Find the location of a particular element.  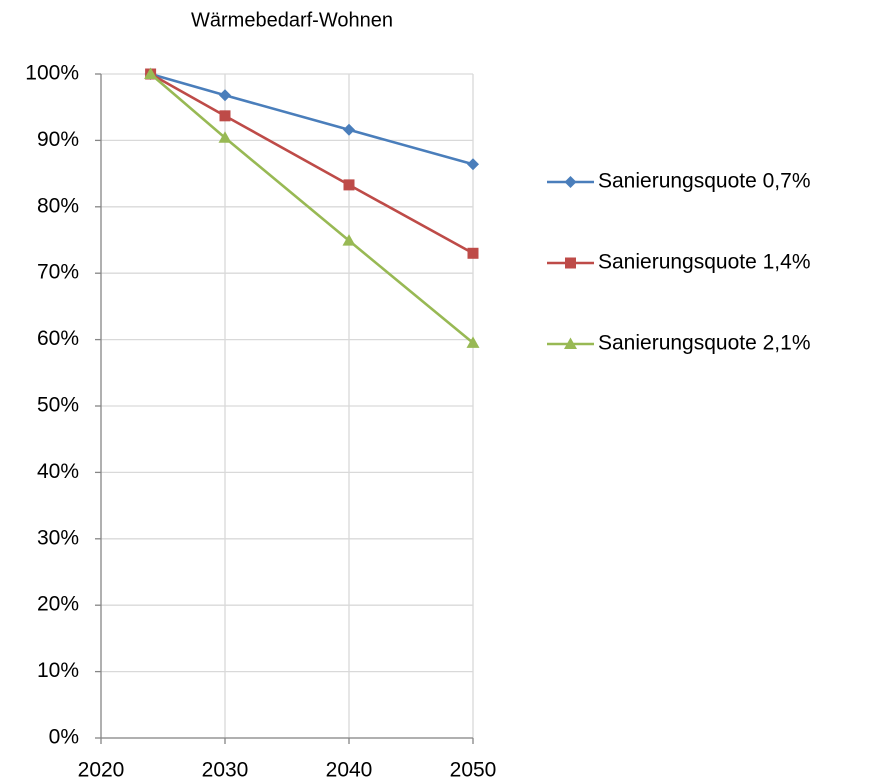

y-tick-label: 70% is located at coordinates (58, 272).